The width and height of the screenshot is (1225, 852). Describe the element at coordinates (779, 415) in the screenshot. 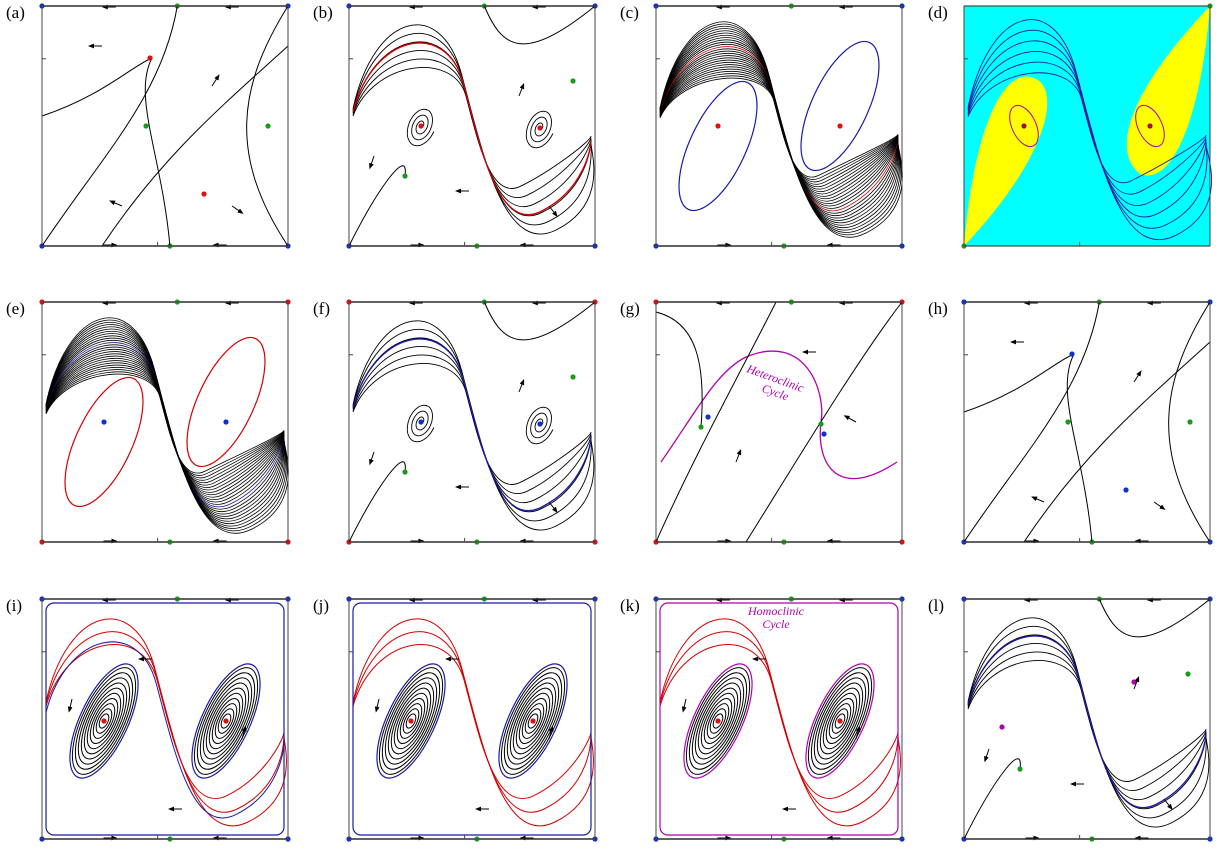

I see `heteroclinic-orbit` at that location.